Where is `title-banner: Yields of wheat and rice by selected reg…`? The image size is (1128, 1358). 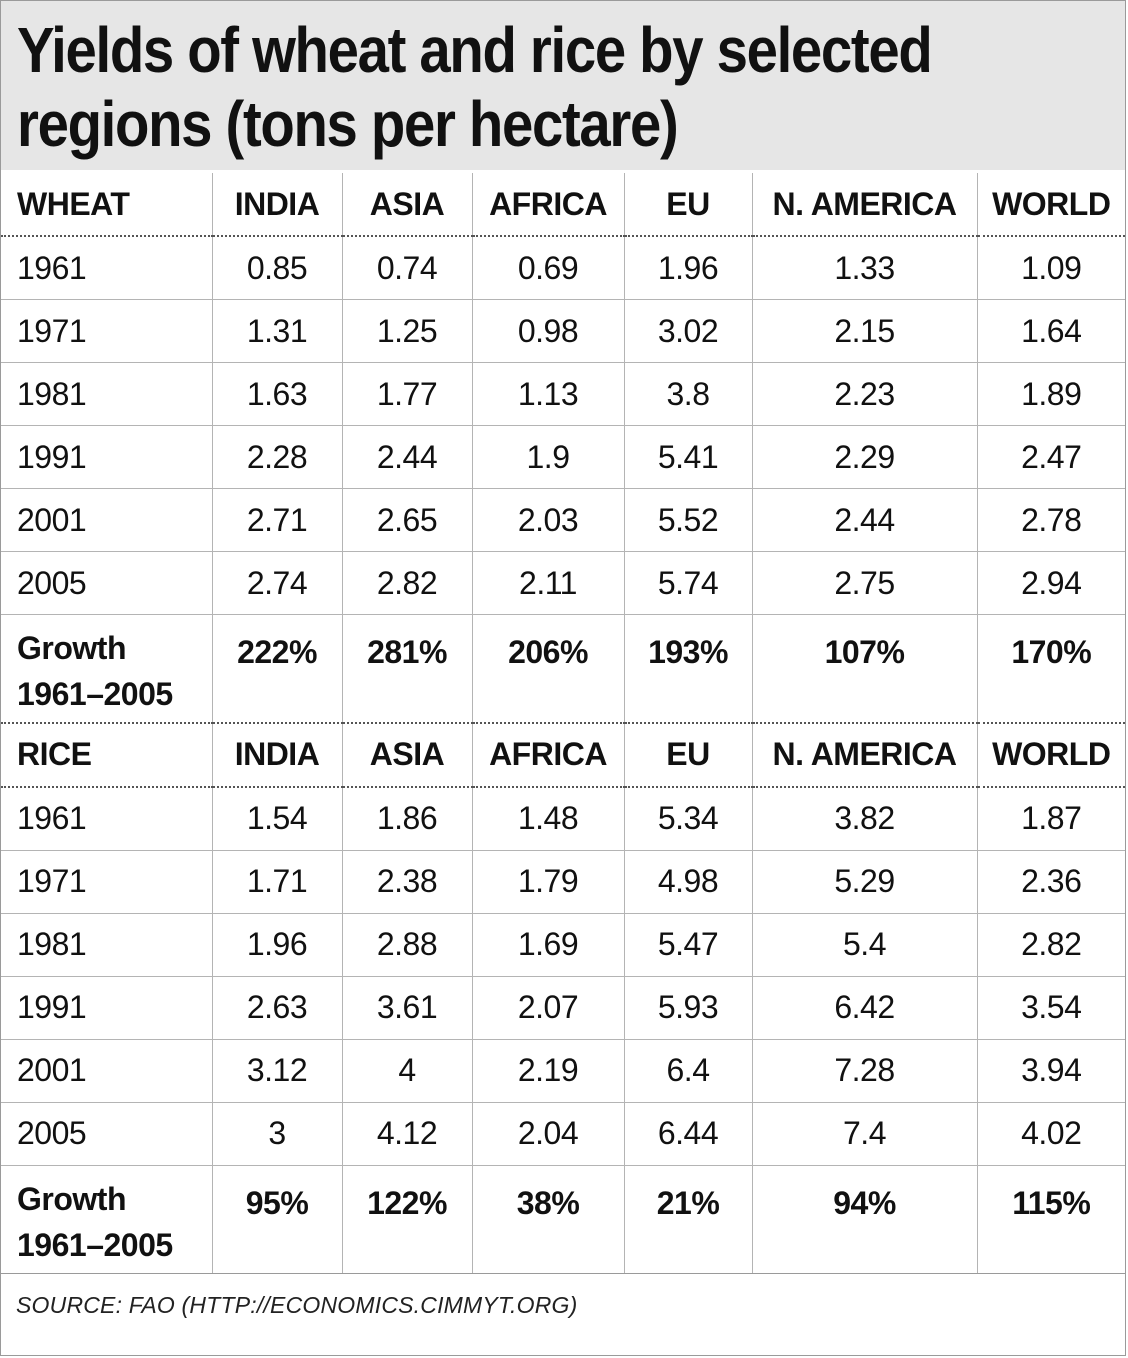
title-banner: Yields of wheat and rice by selected reg… is located at coordinates (563, 85).